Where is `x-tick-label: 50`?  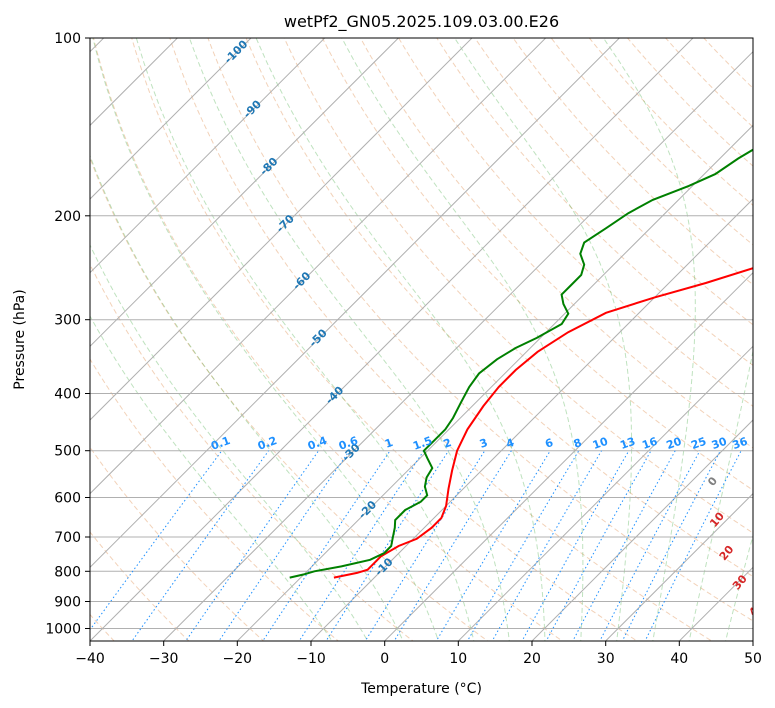
x-tick-label: 50 is located at coordinates (753, 659).